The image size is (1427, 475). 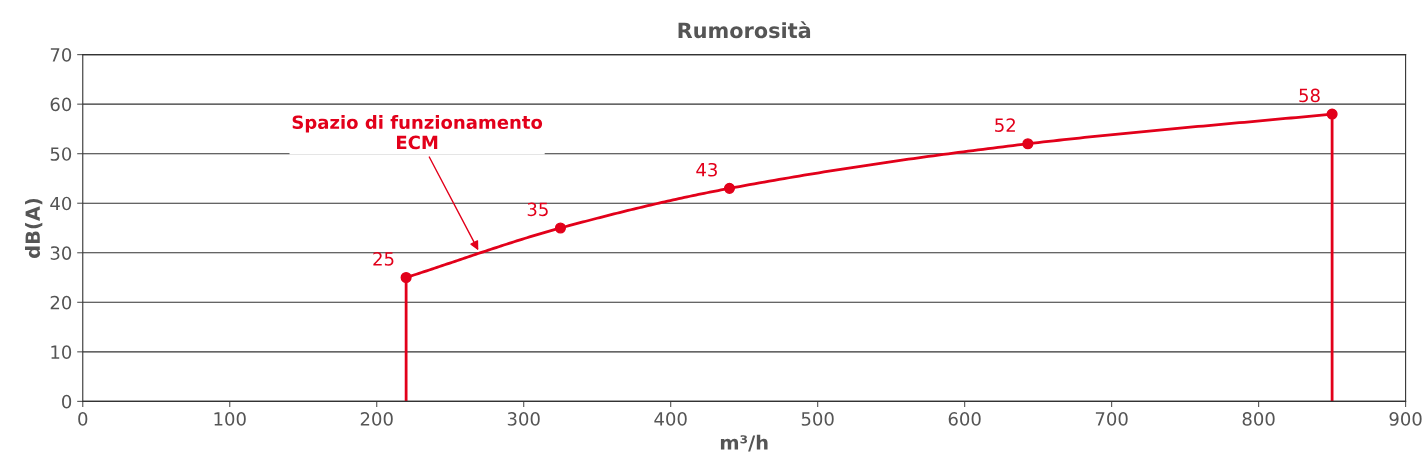 I want to click on x-tick-label: 0, so click(x=83, y=419).